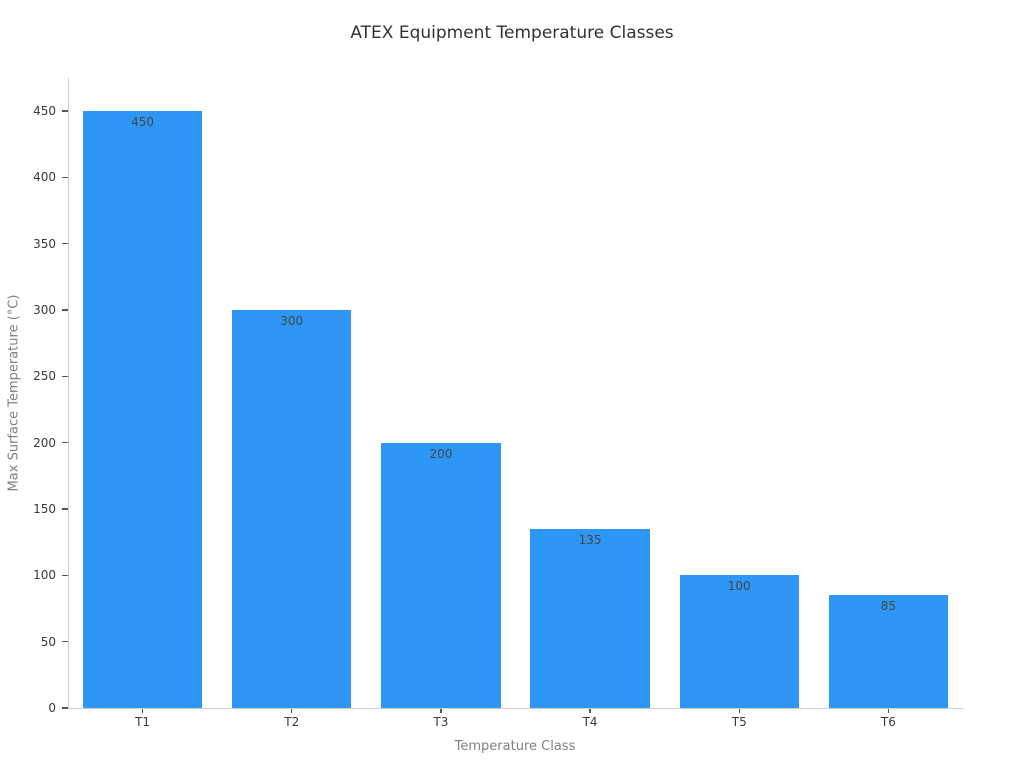 The width and height of the screenshot is (1024, 768). What do you see at coordinates (512, 33) in the screenshot?
I see `chart-title: ATEX Equipment Temperature Classes` at bounding box center [512, 33].